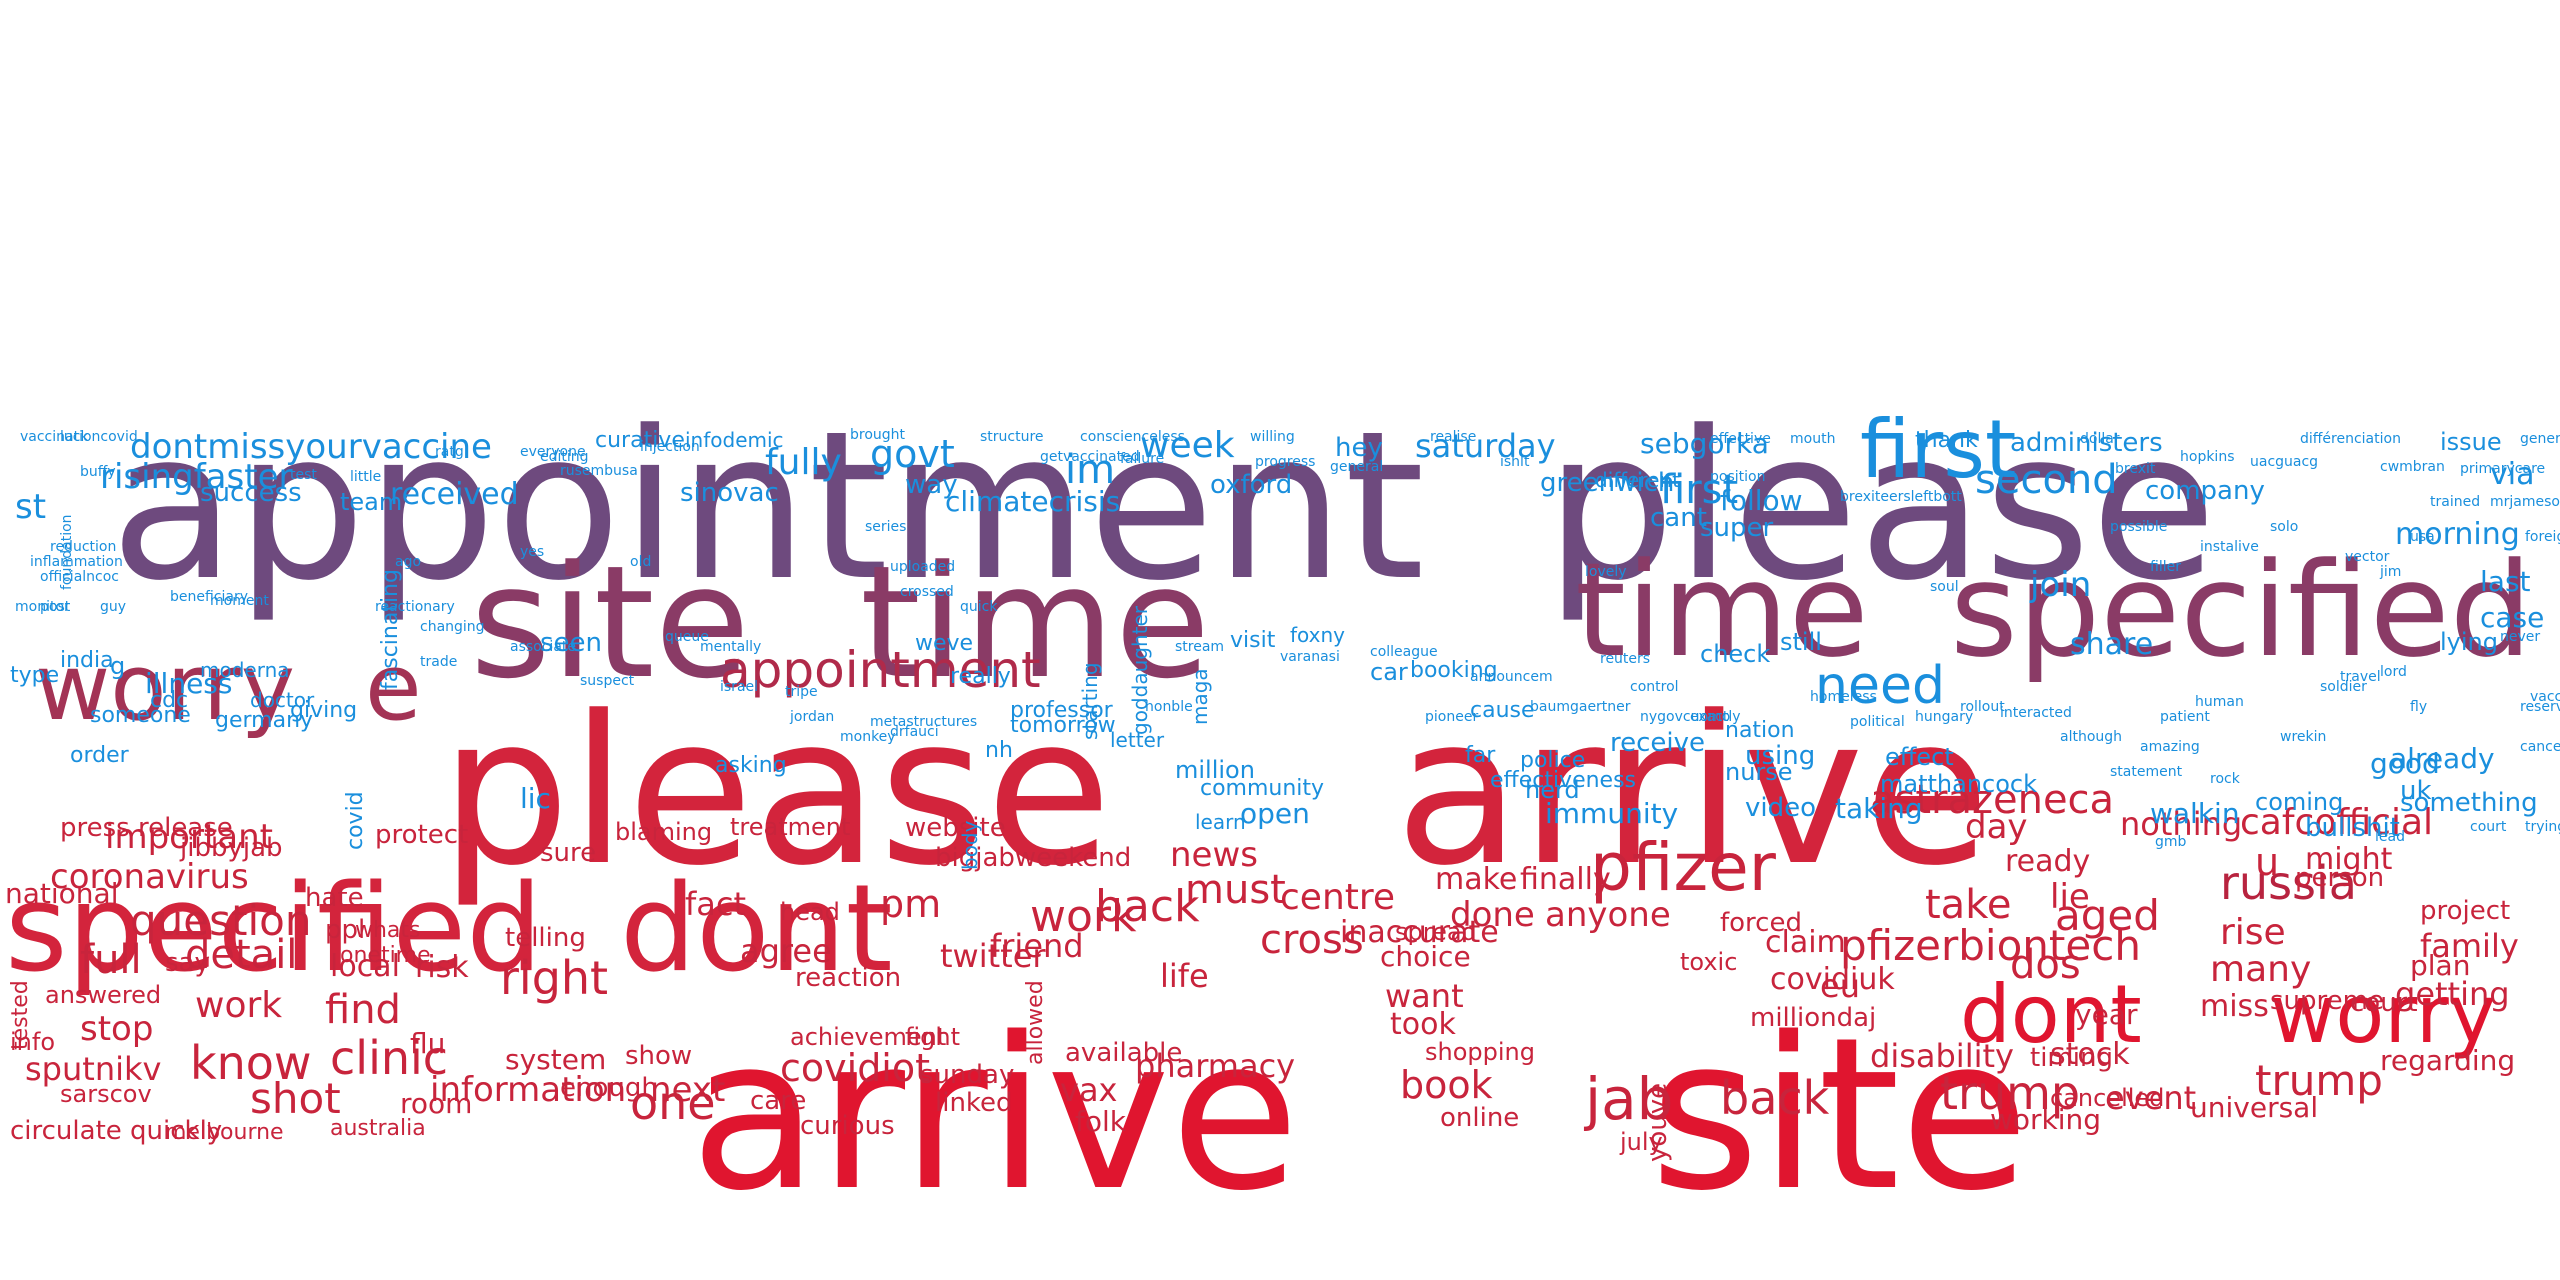 The image size is (2560, 1280). What do you see at coordinates (2457, 534) in the screenshot?
I see `cloud-word: morning` at bounding box center [2457, 534].